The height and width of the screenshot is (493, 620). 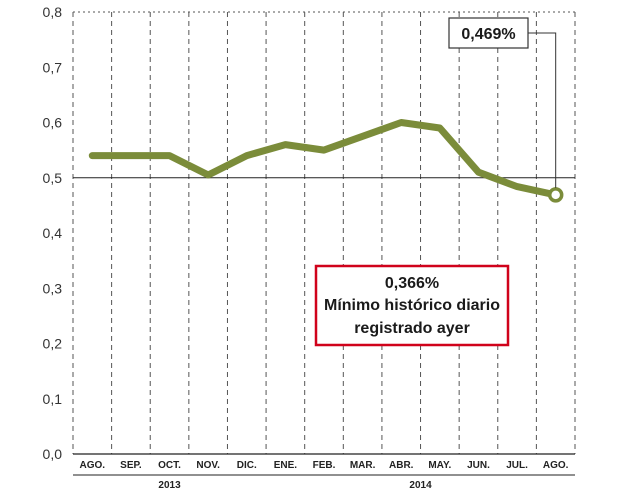 I want to click on callout-box, so click(x=488, y=33).